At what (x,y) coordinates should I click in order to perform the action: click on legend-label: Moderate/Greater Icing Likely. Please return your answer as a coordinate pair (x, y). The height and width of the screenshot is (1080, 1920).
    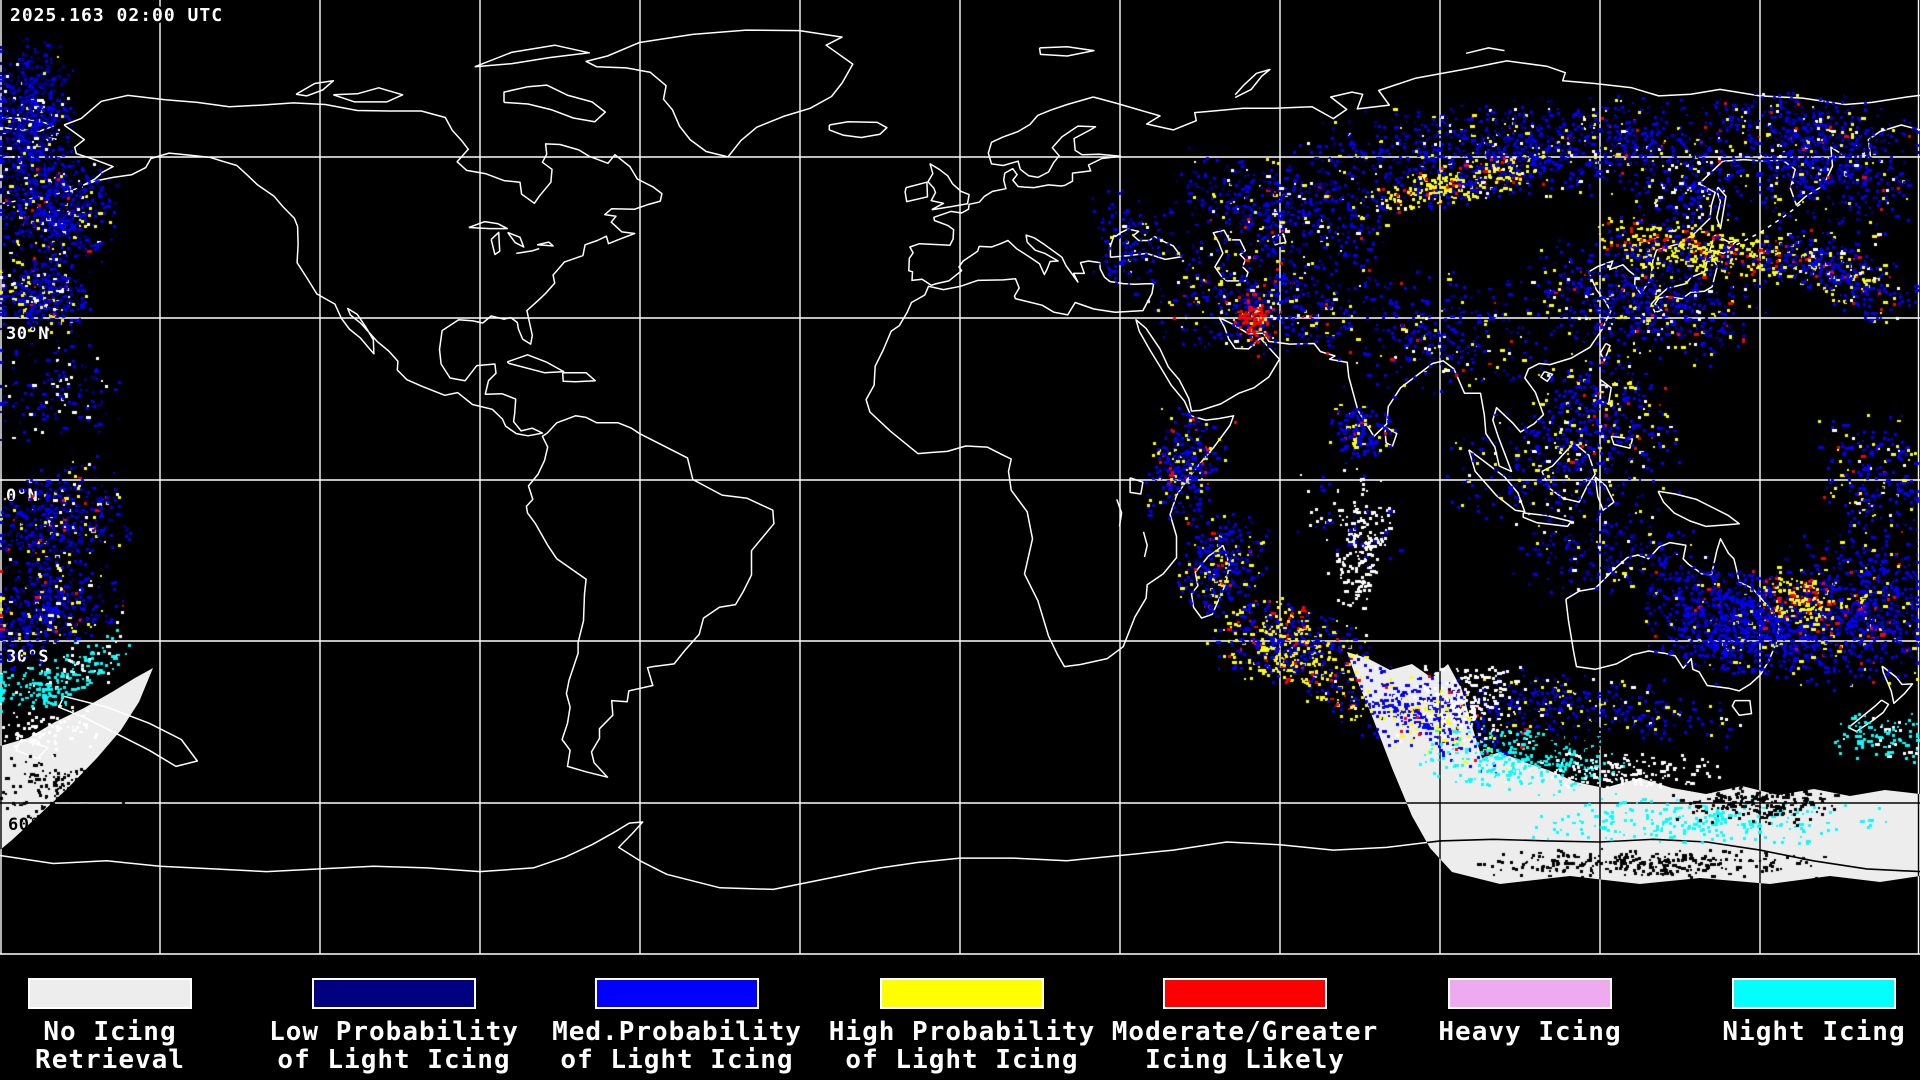
    Looking at the image, I should click on (1245, 1046).